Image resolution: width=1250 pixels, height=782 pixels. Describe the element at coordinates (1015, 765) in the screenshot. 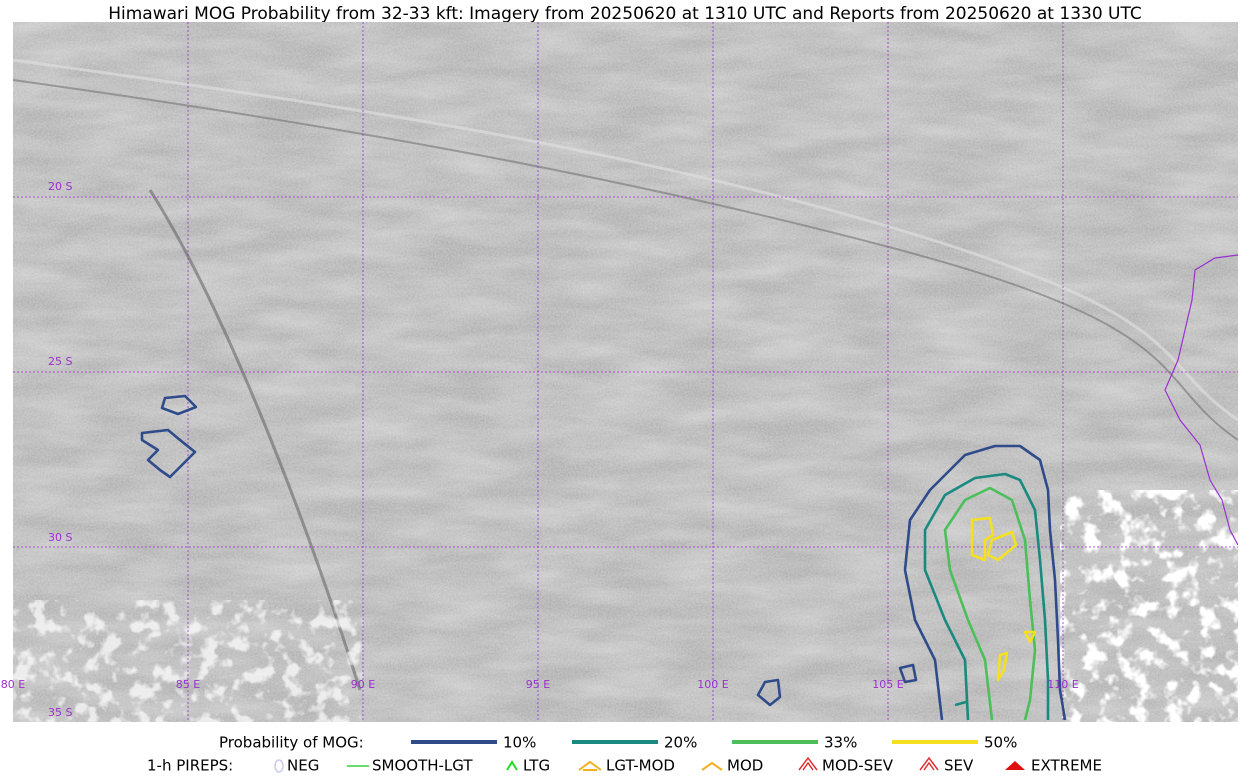

I see `extreme-icon` at that location.